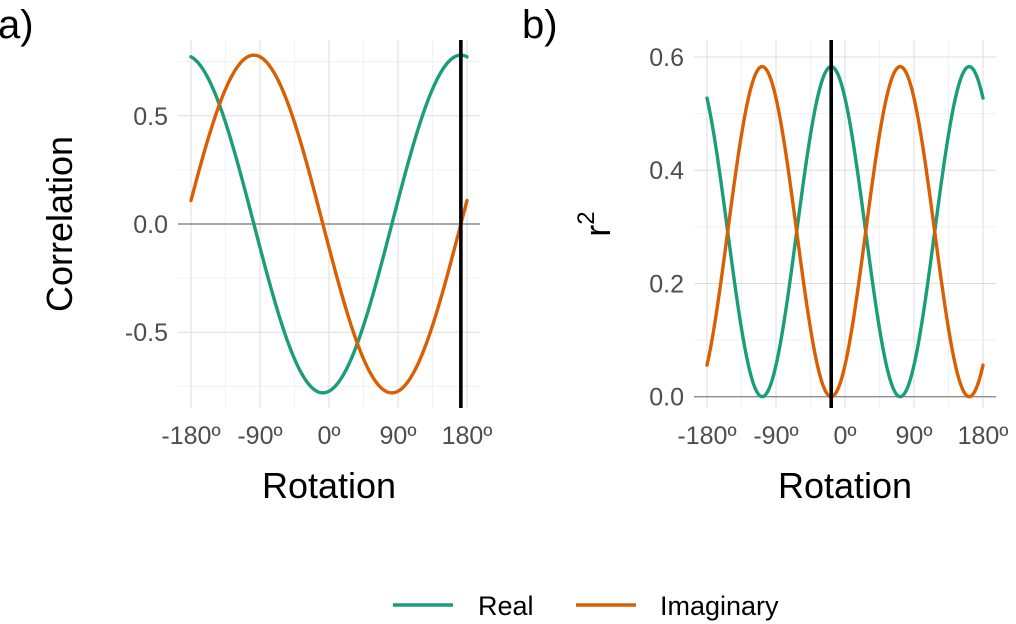  Describe the element at coordinates (597, 231) in the screenshot. I see `y-axis-title-text: r` at that location.